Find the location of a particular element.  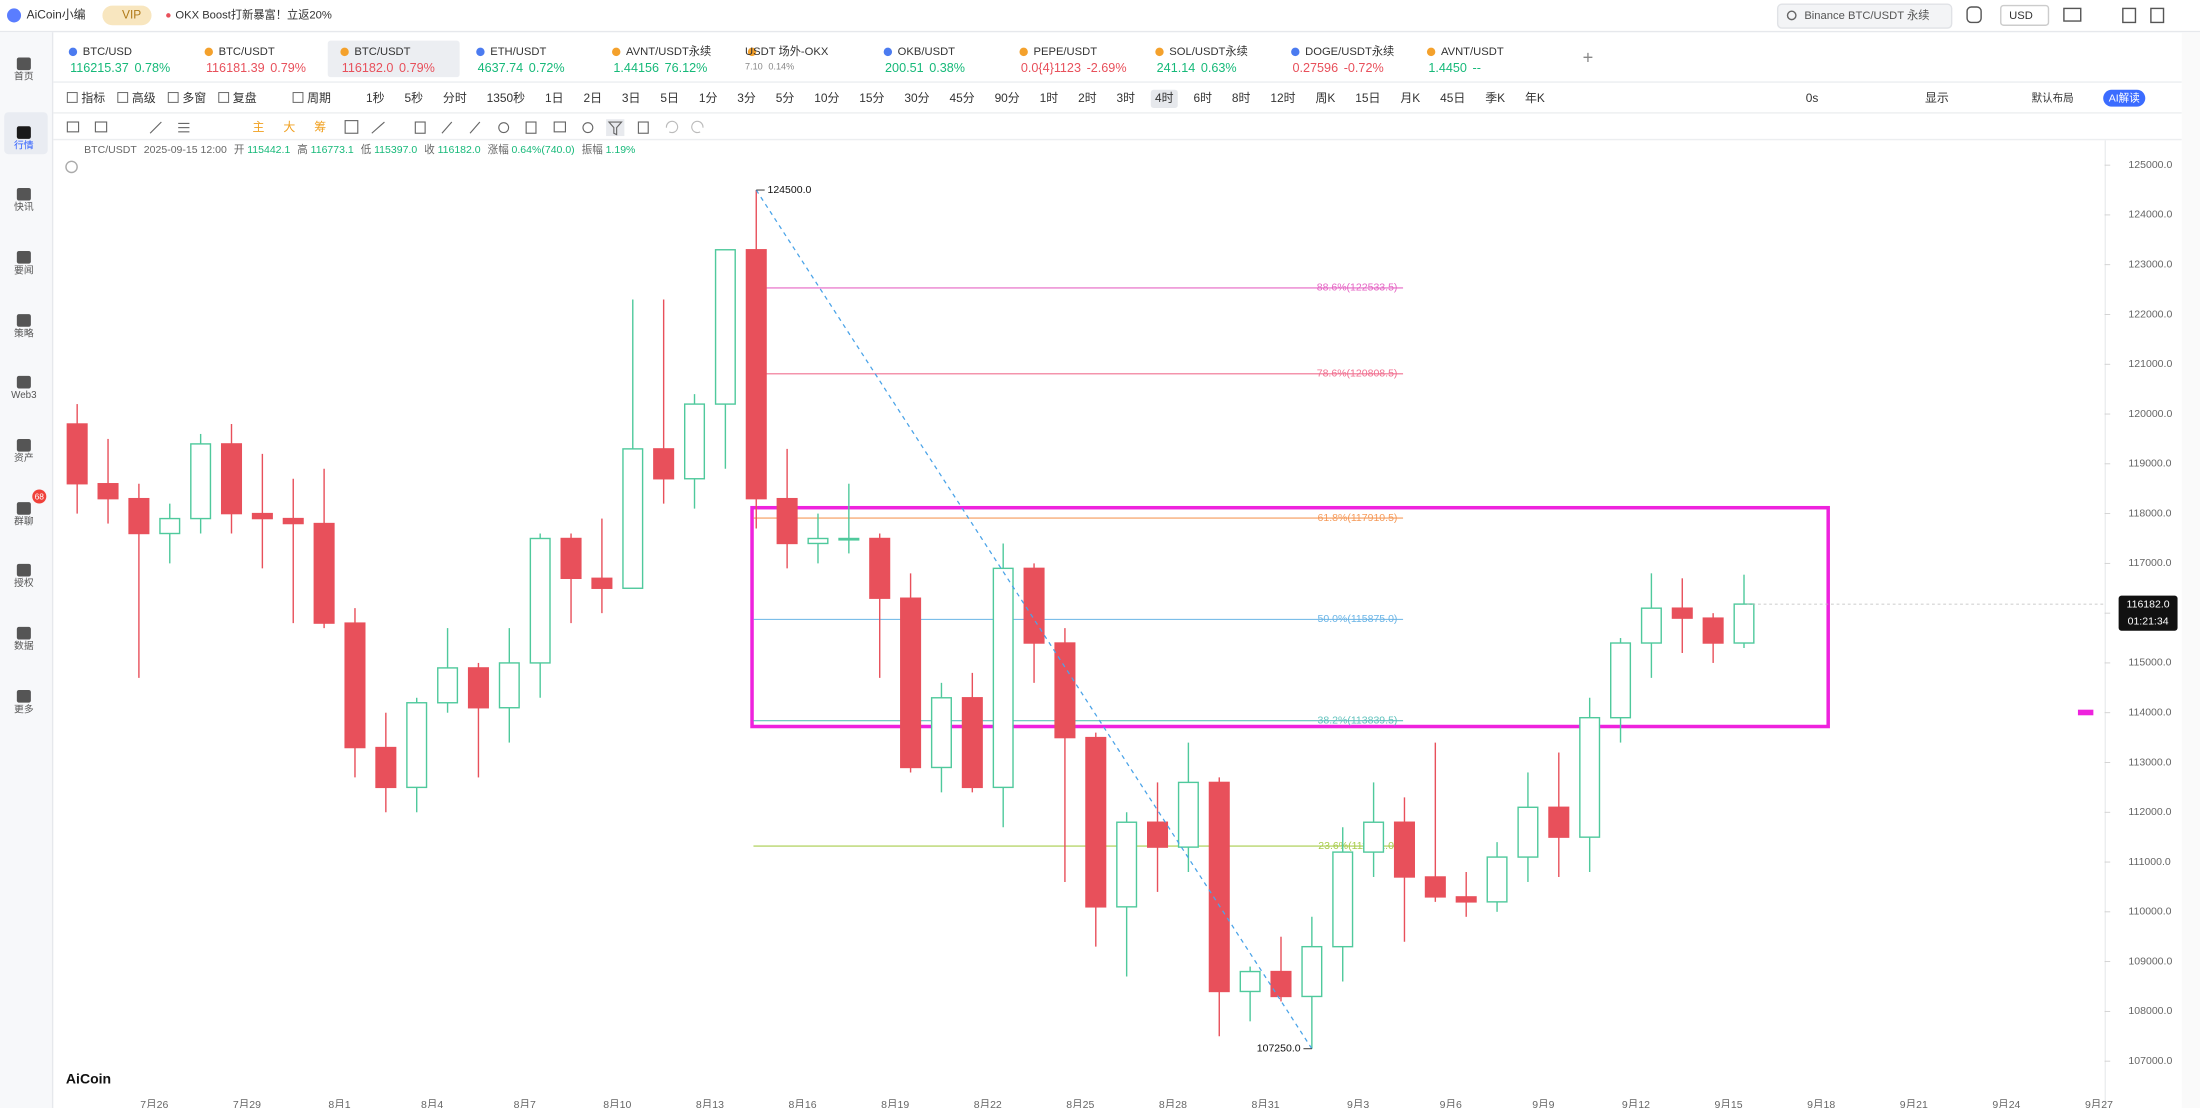

logo: AiCoin小编 is located at coordinates (56, 15).